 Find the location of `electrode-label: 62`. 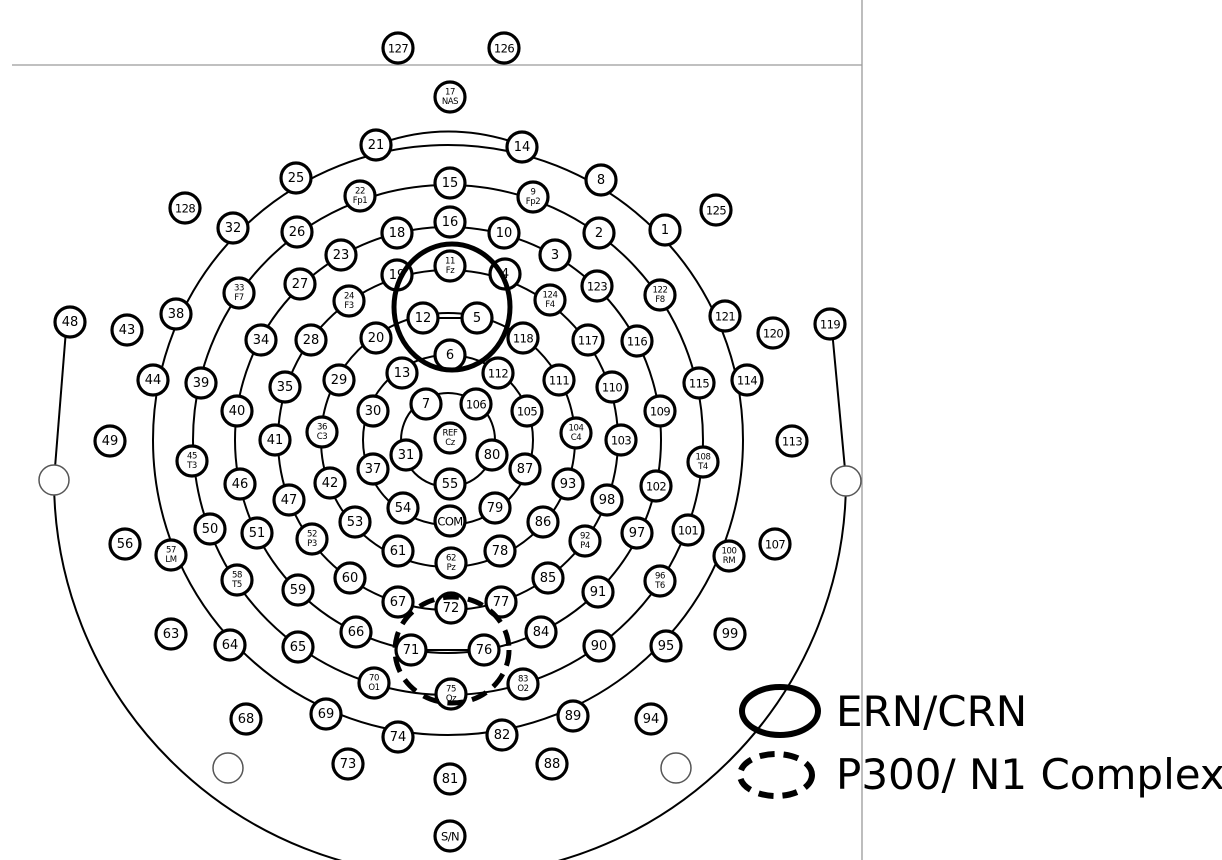

electrode-label: 62 is located at coordinates (451, 559).